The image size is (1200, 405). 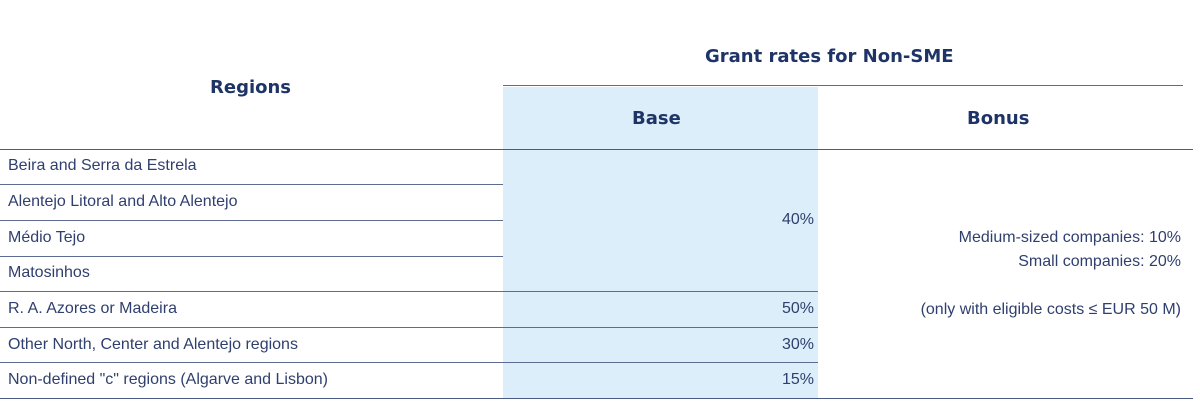 What do you see at coordinates (596, 398) in the screenshot?
I see `table-bottom-rule` at bounding box center [596, 398].